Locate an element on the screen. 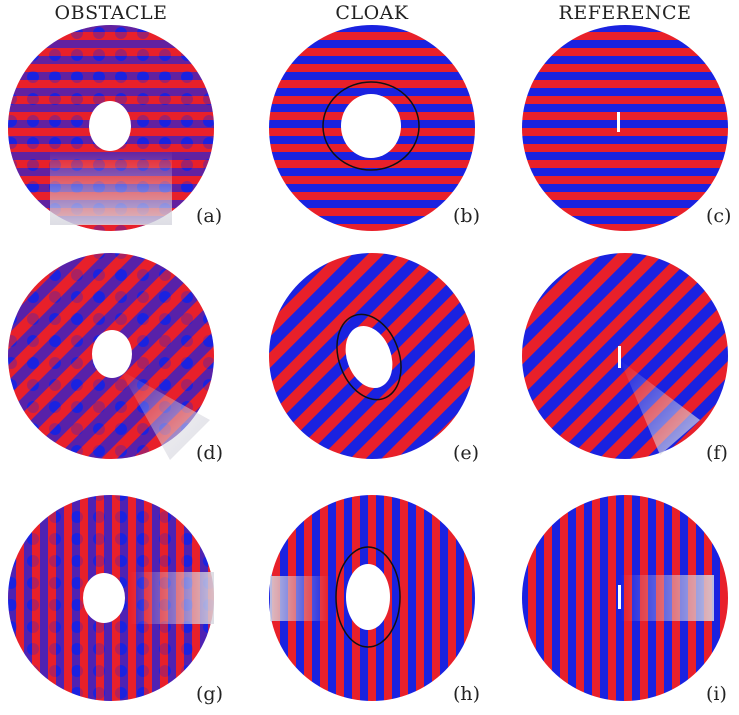 Image resolution: width=739 pixels, height=715 pixels. panel-label-a: (a) is located at coordinates (209, 216).